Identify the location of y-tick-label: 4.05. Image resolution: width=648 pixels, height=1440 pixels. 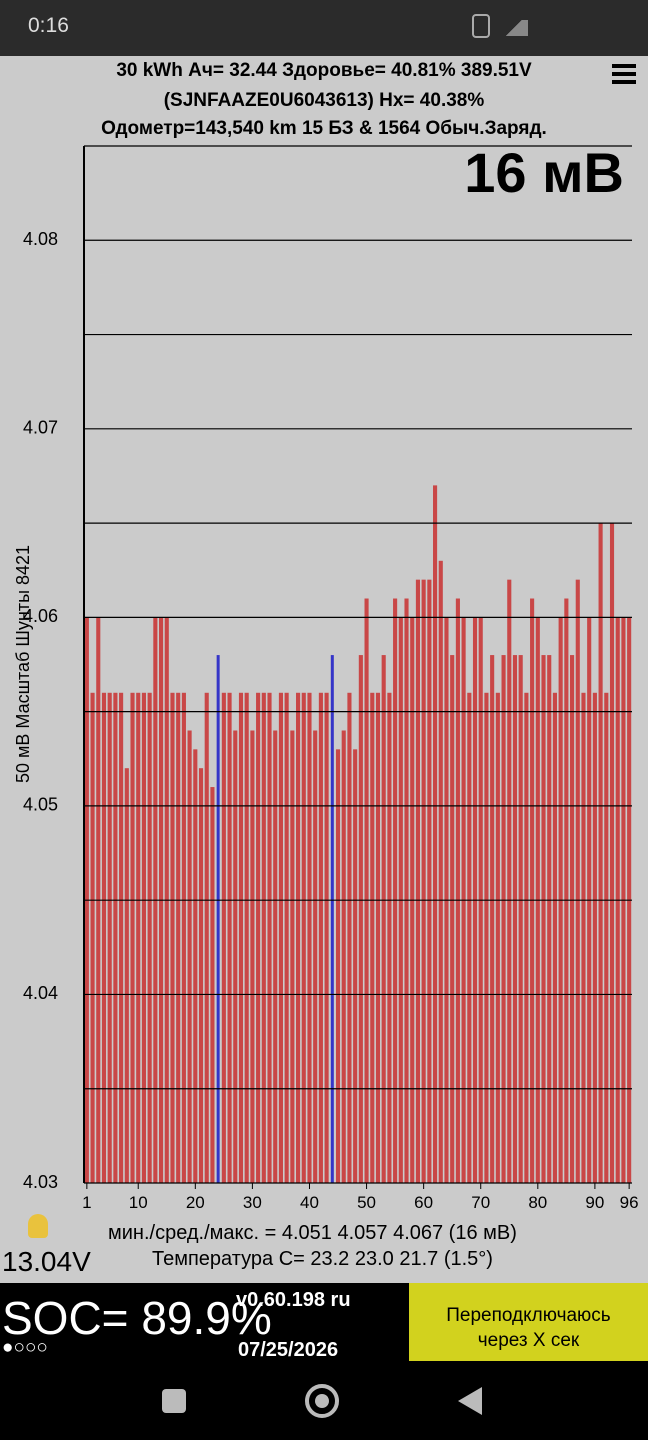
(40, 805).